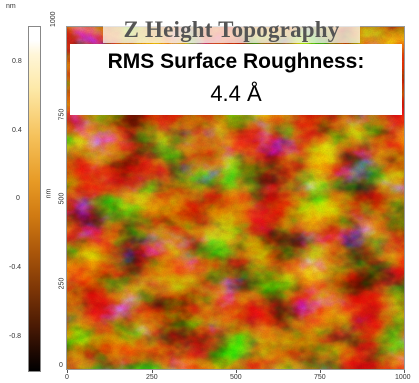 This screenshot has height=383, width=419. I want to click on image-y-tick: 250, so click(62, 283).